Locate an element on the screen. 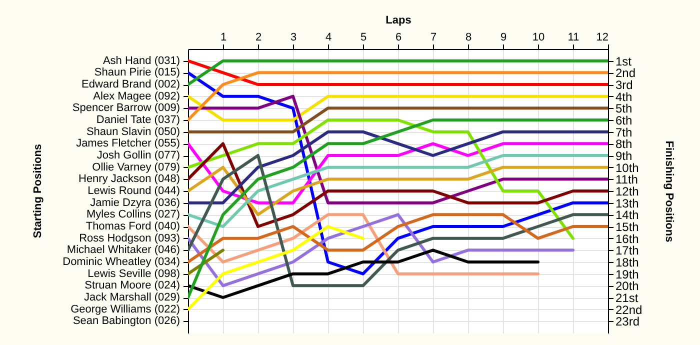  text: Michael Whitaker (046) is located at coordinates (123, 250).